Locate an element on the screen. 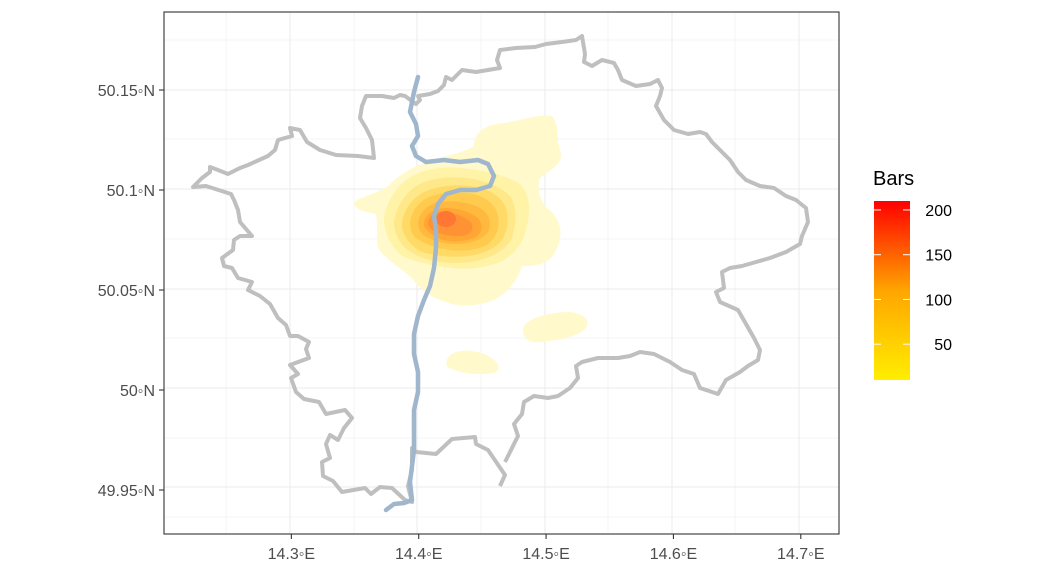 The width and height of the screenshot is (1050, 577). x-axis: 14.3◦E 14.4◦E 14.5◦E 14.6◦E 14.7◦E is located at coordinates (546, 548).